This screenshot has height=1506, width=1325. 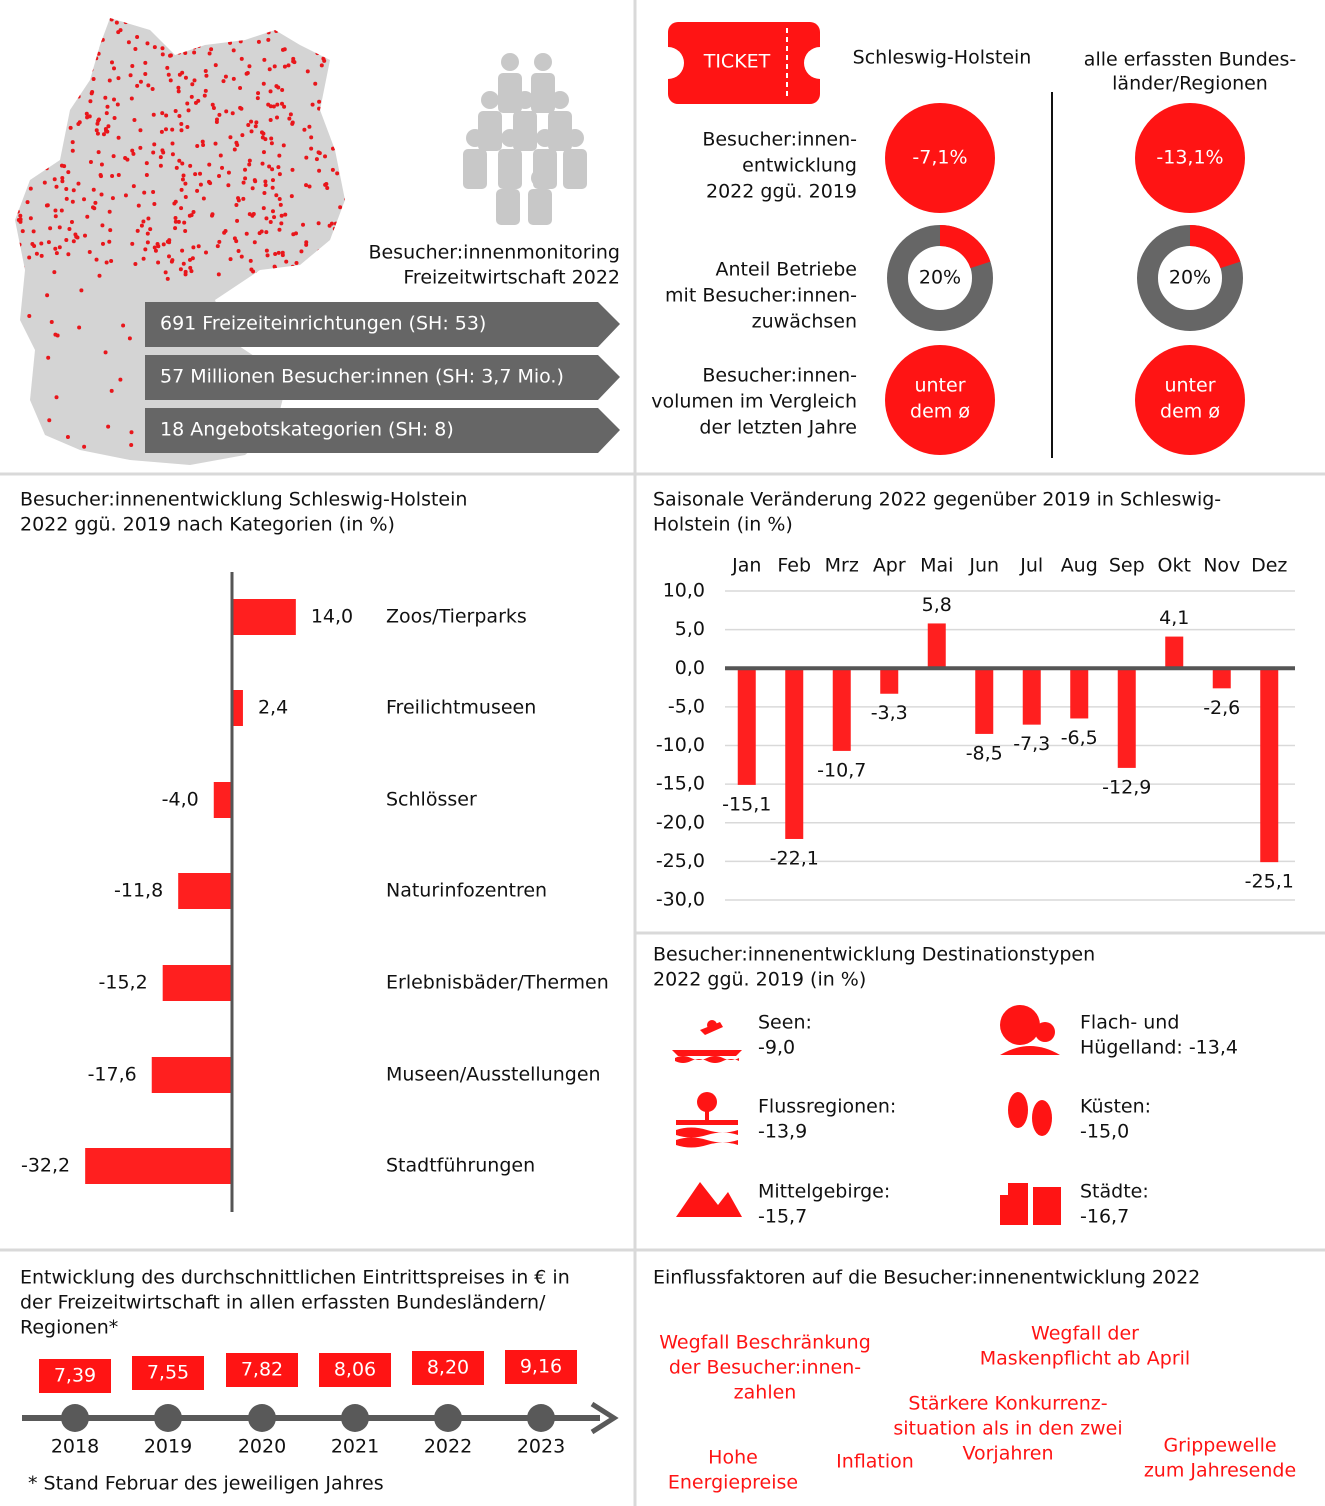 I want to click on category-label: Stadtführungen, so click(x=460, y=1166).